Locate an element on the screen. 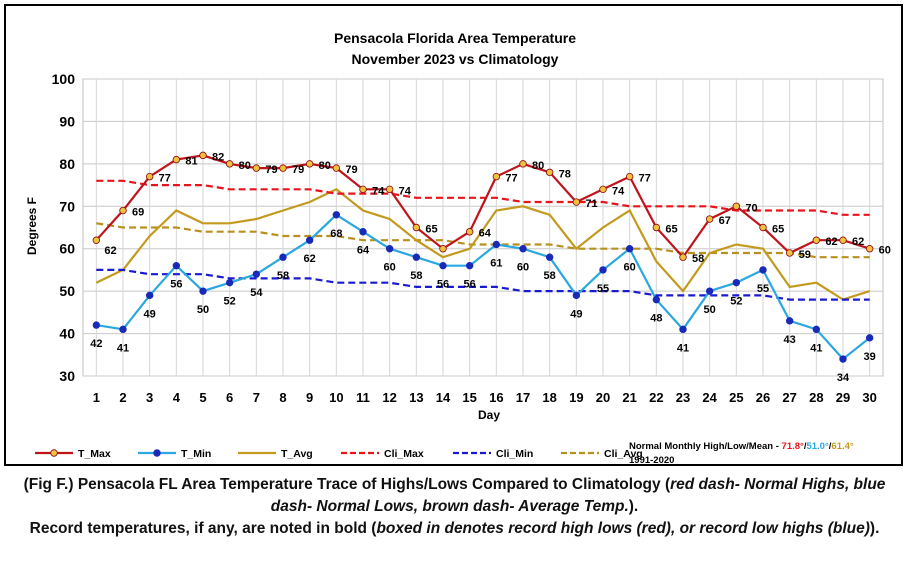 The image size is (909, 570). x-tick-label: 11 is located at coordinates (363, 397).